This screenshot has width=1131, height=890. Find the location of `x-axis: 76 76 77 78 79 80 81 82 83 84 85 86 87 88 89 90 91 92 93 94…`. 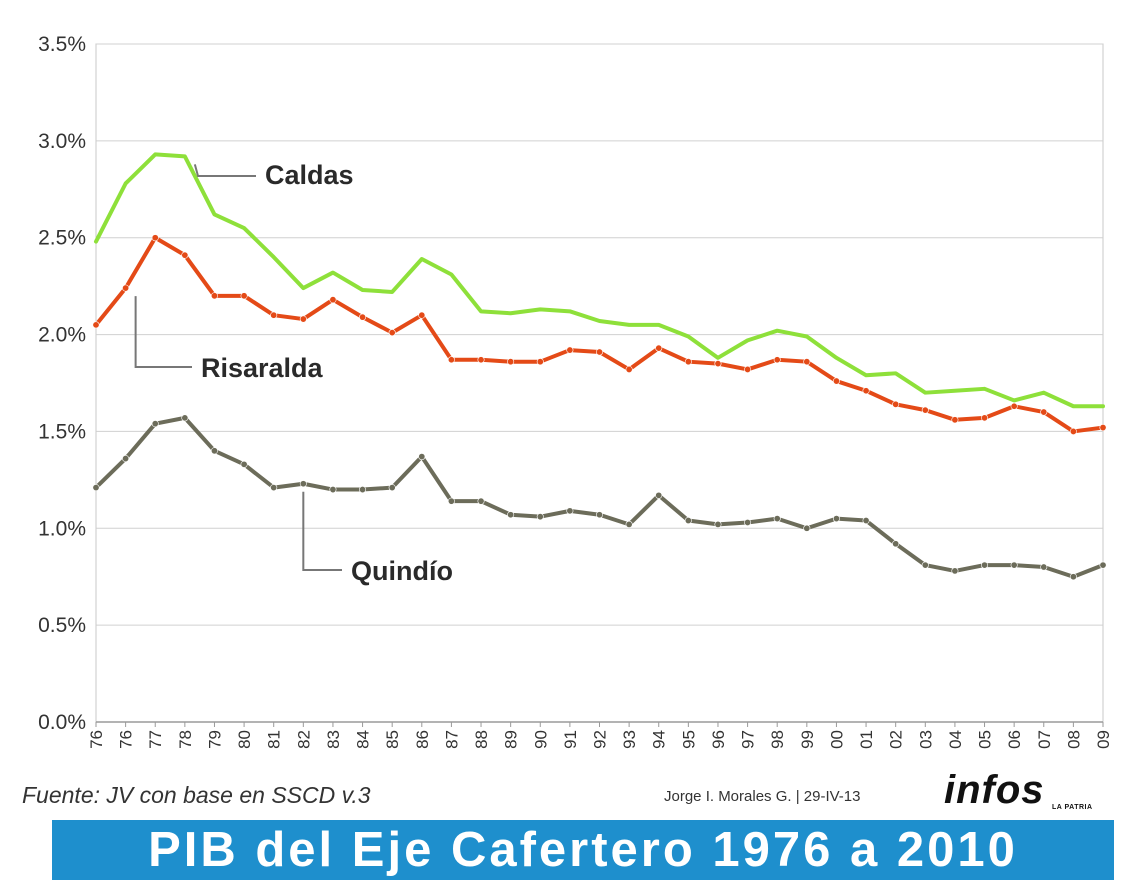

x-axis: 76 76 77 78 79 80 81 82 83 84 85 86 87 88 89 90 91 92 93 94… is located at coordinates (600, 735).